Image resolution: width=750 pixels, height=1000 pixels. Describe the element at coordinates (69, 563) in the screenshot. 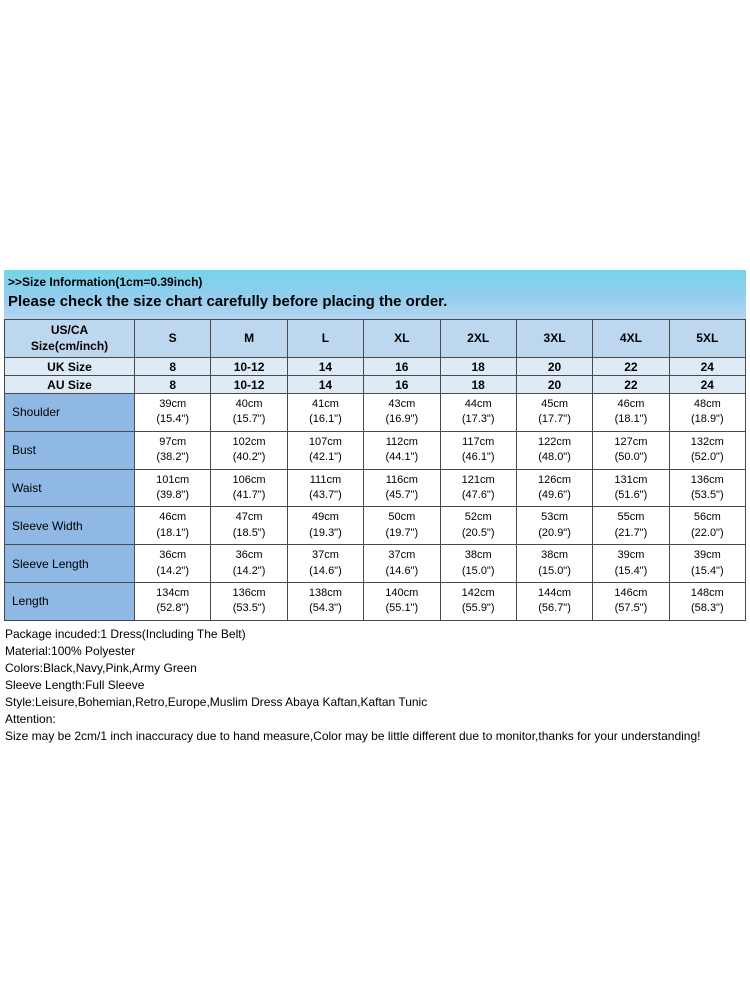

I see `measurement-label: Sleeve Length` at that location.